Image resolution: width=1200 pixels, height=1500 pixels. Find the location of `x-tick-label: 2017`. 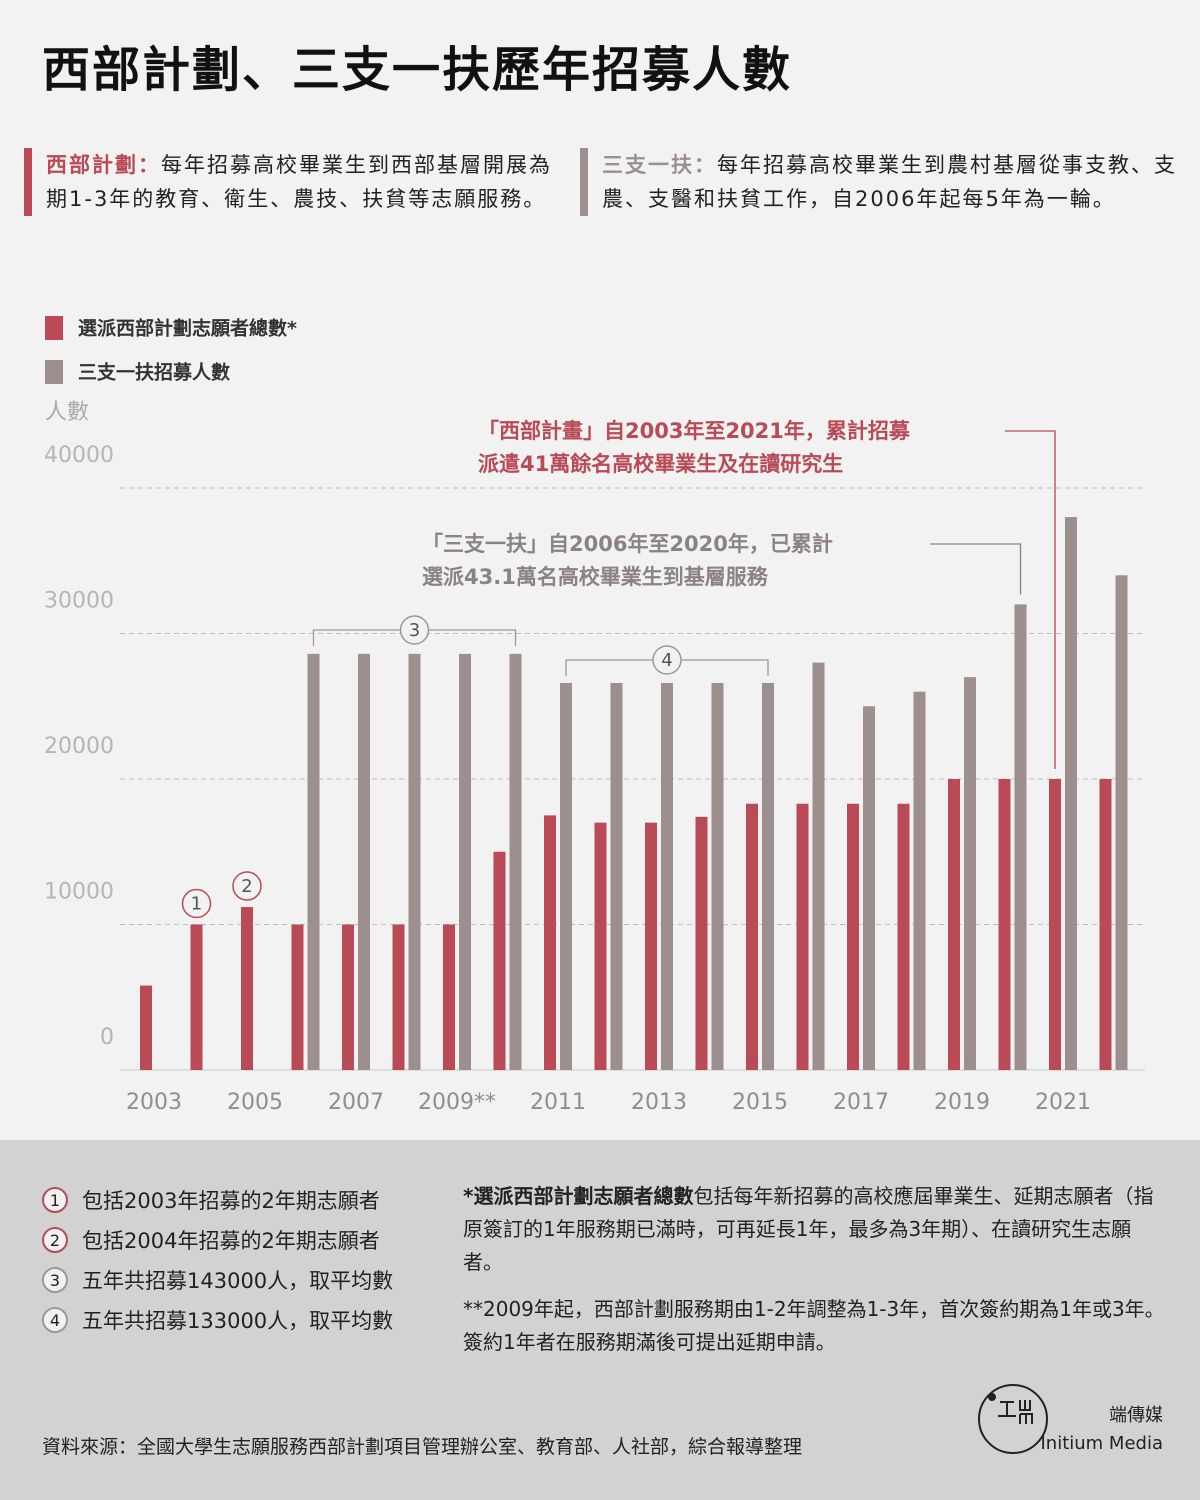

x-tick-label: 2017 is located at coordinates (861, 1102).